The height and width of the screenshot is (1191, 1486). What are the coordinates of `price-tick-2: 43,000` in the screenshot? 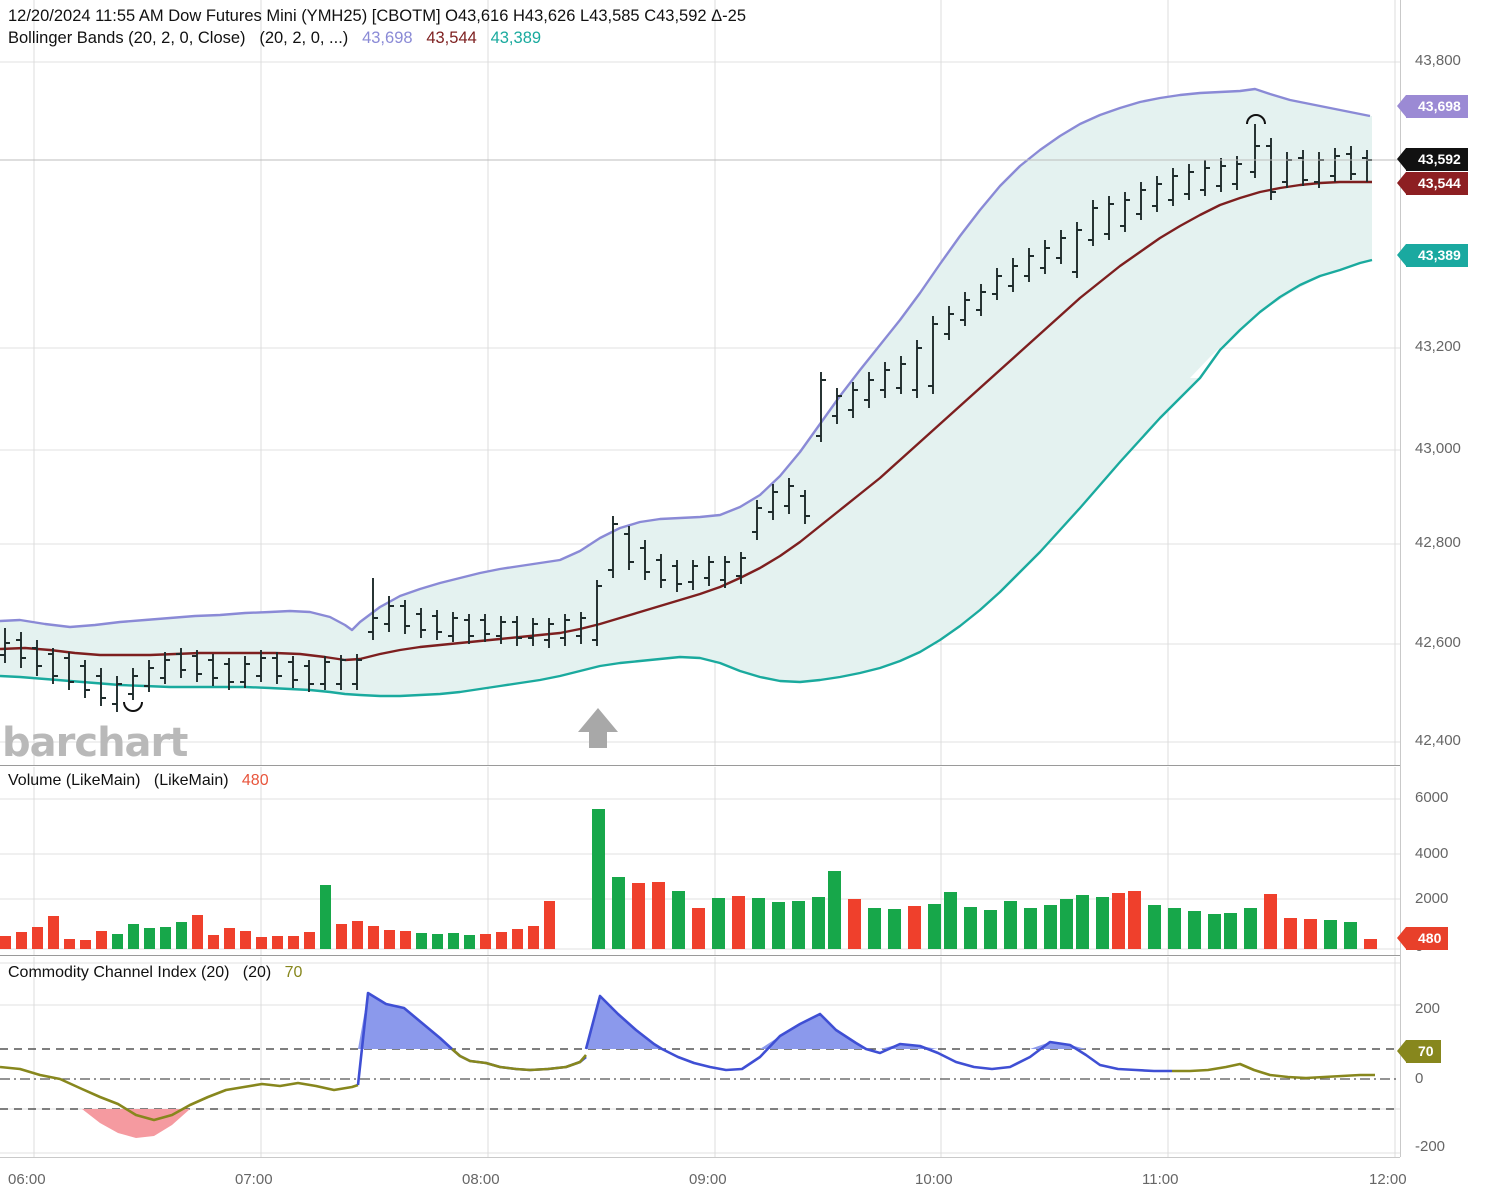 It's located at (1438, 448).